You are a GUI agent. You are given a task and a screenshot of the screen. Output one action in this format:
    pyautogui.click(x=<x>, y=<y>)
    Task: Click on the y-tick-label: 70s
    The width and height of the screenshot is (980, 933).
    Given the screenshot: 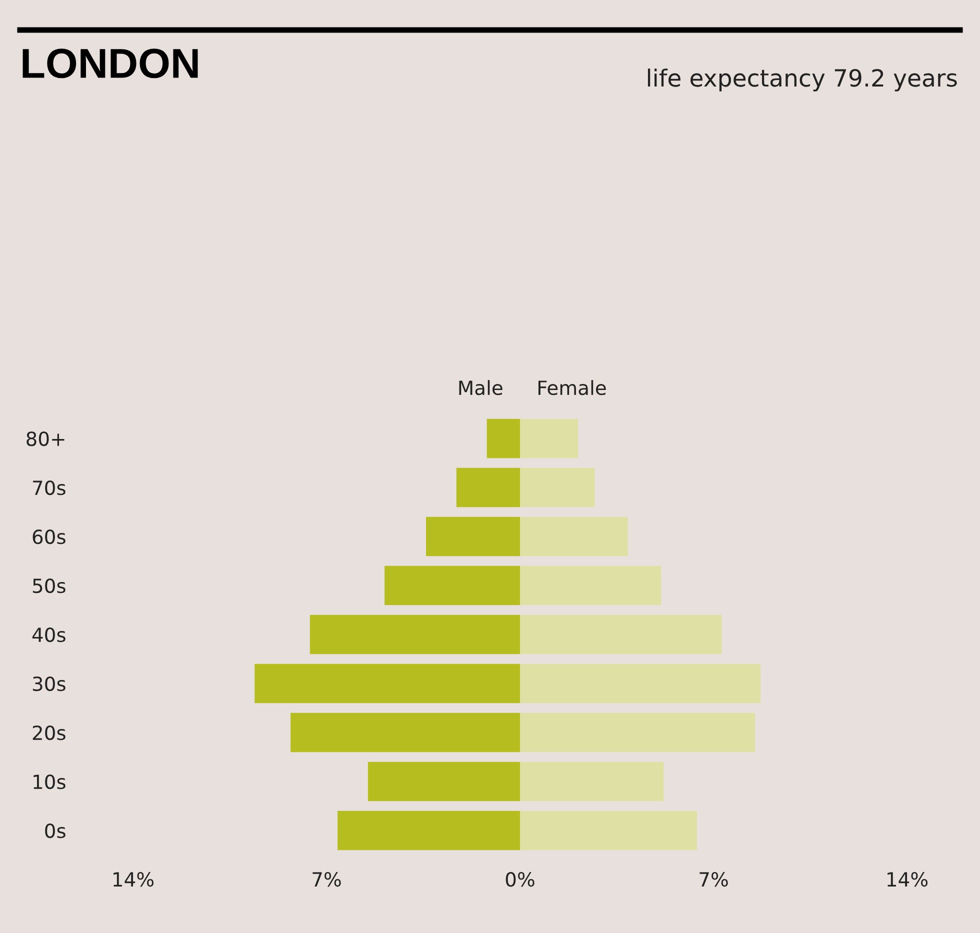 What is the action you would take?
    pyautogui.click(x=49, y=488)
    